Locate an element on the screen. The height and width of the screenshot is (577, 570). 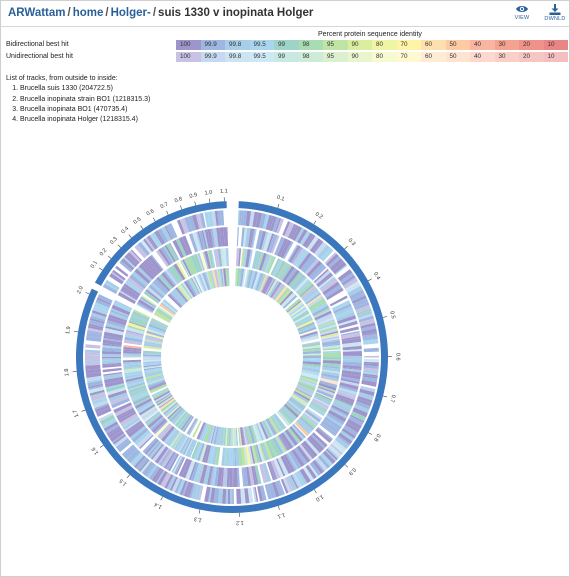
axis-tick-label: 1.8 is located at coordinates (67, 372).